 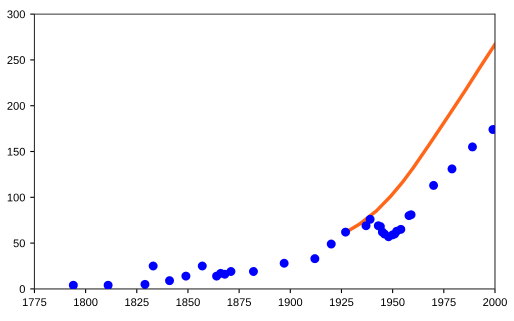 What do you see at coordinates (16, 60) in the screenshot?
I see `y-tick-label: 250` at bounding box center [16, 60].